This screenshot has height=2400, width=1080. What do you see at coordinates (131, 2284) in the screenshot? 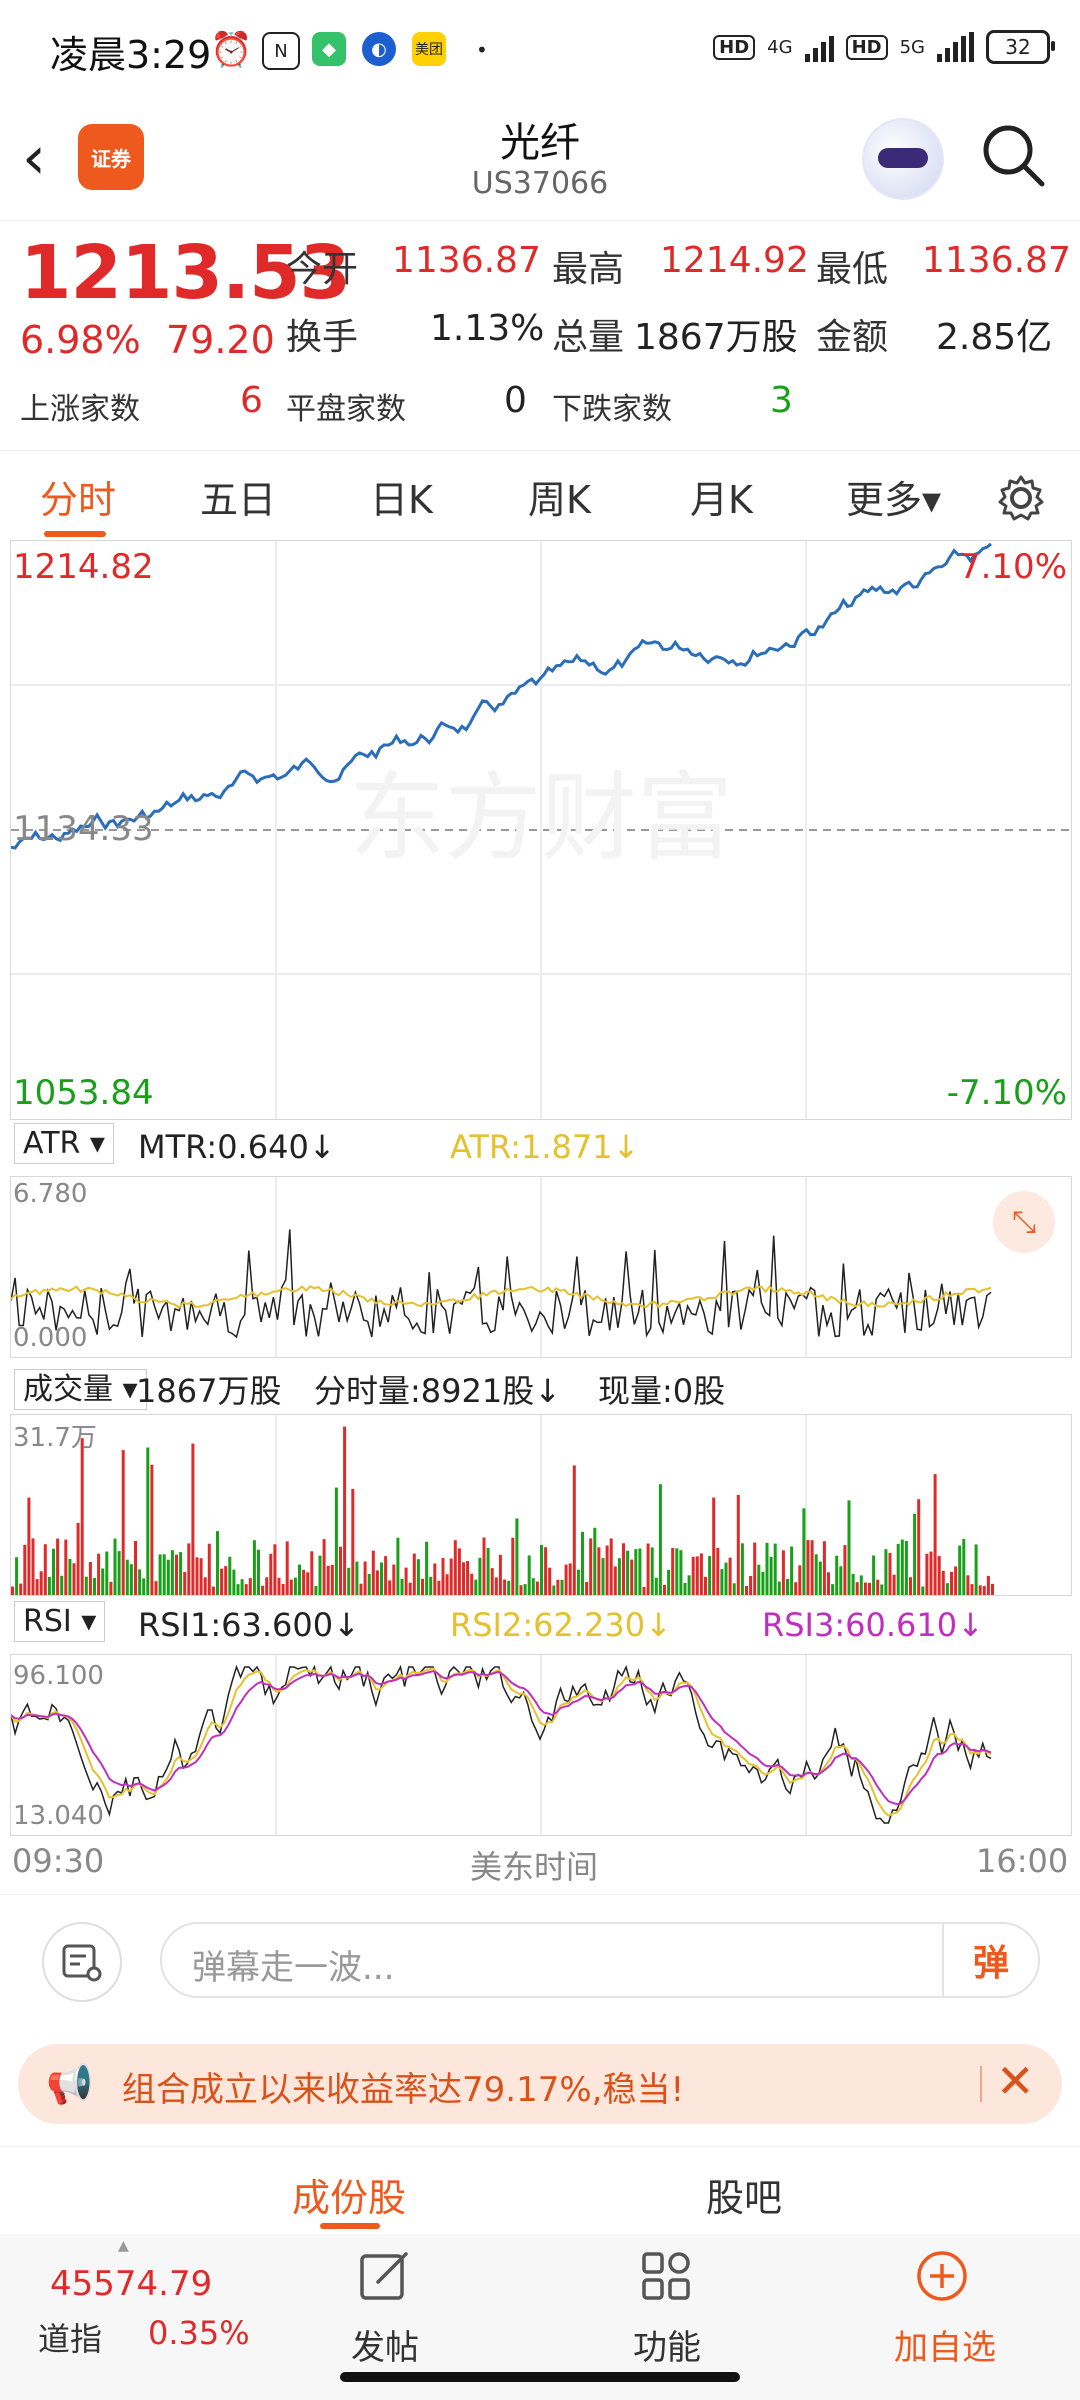
I see `index-value: 45574.79` at bounding box center [131, 2284].